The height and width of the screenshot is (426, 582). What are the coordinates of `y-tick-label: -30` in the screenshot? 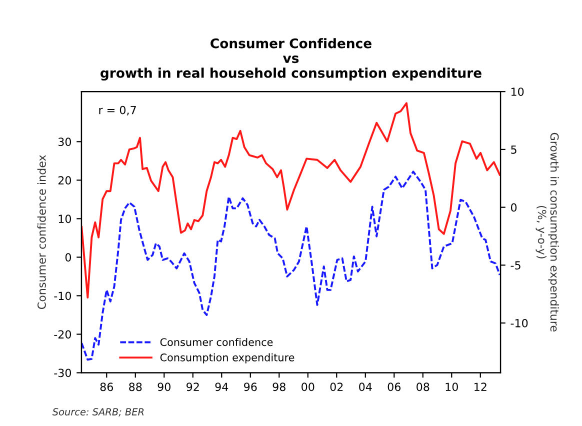 It's located at (63, 373).